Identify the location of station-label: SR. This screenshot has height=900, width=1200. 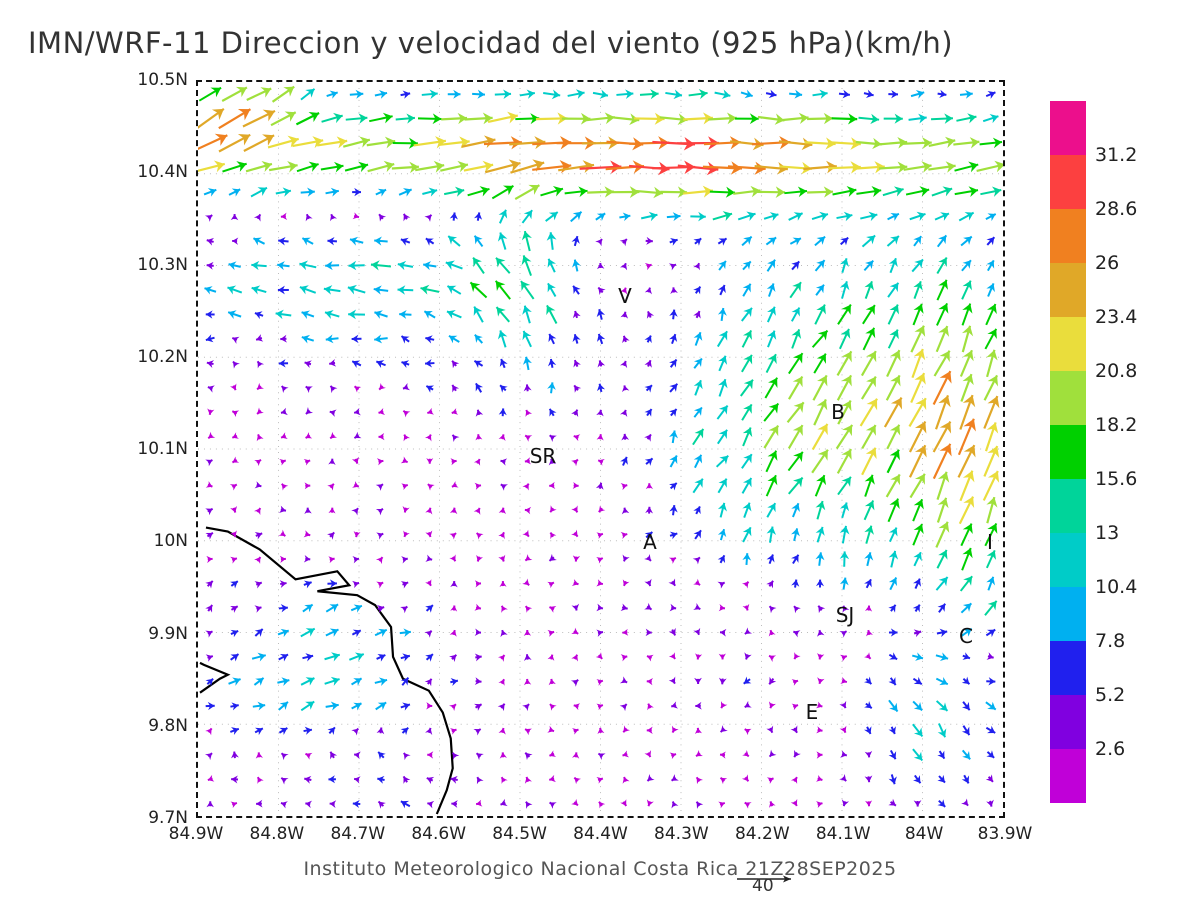
(543, 456).